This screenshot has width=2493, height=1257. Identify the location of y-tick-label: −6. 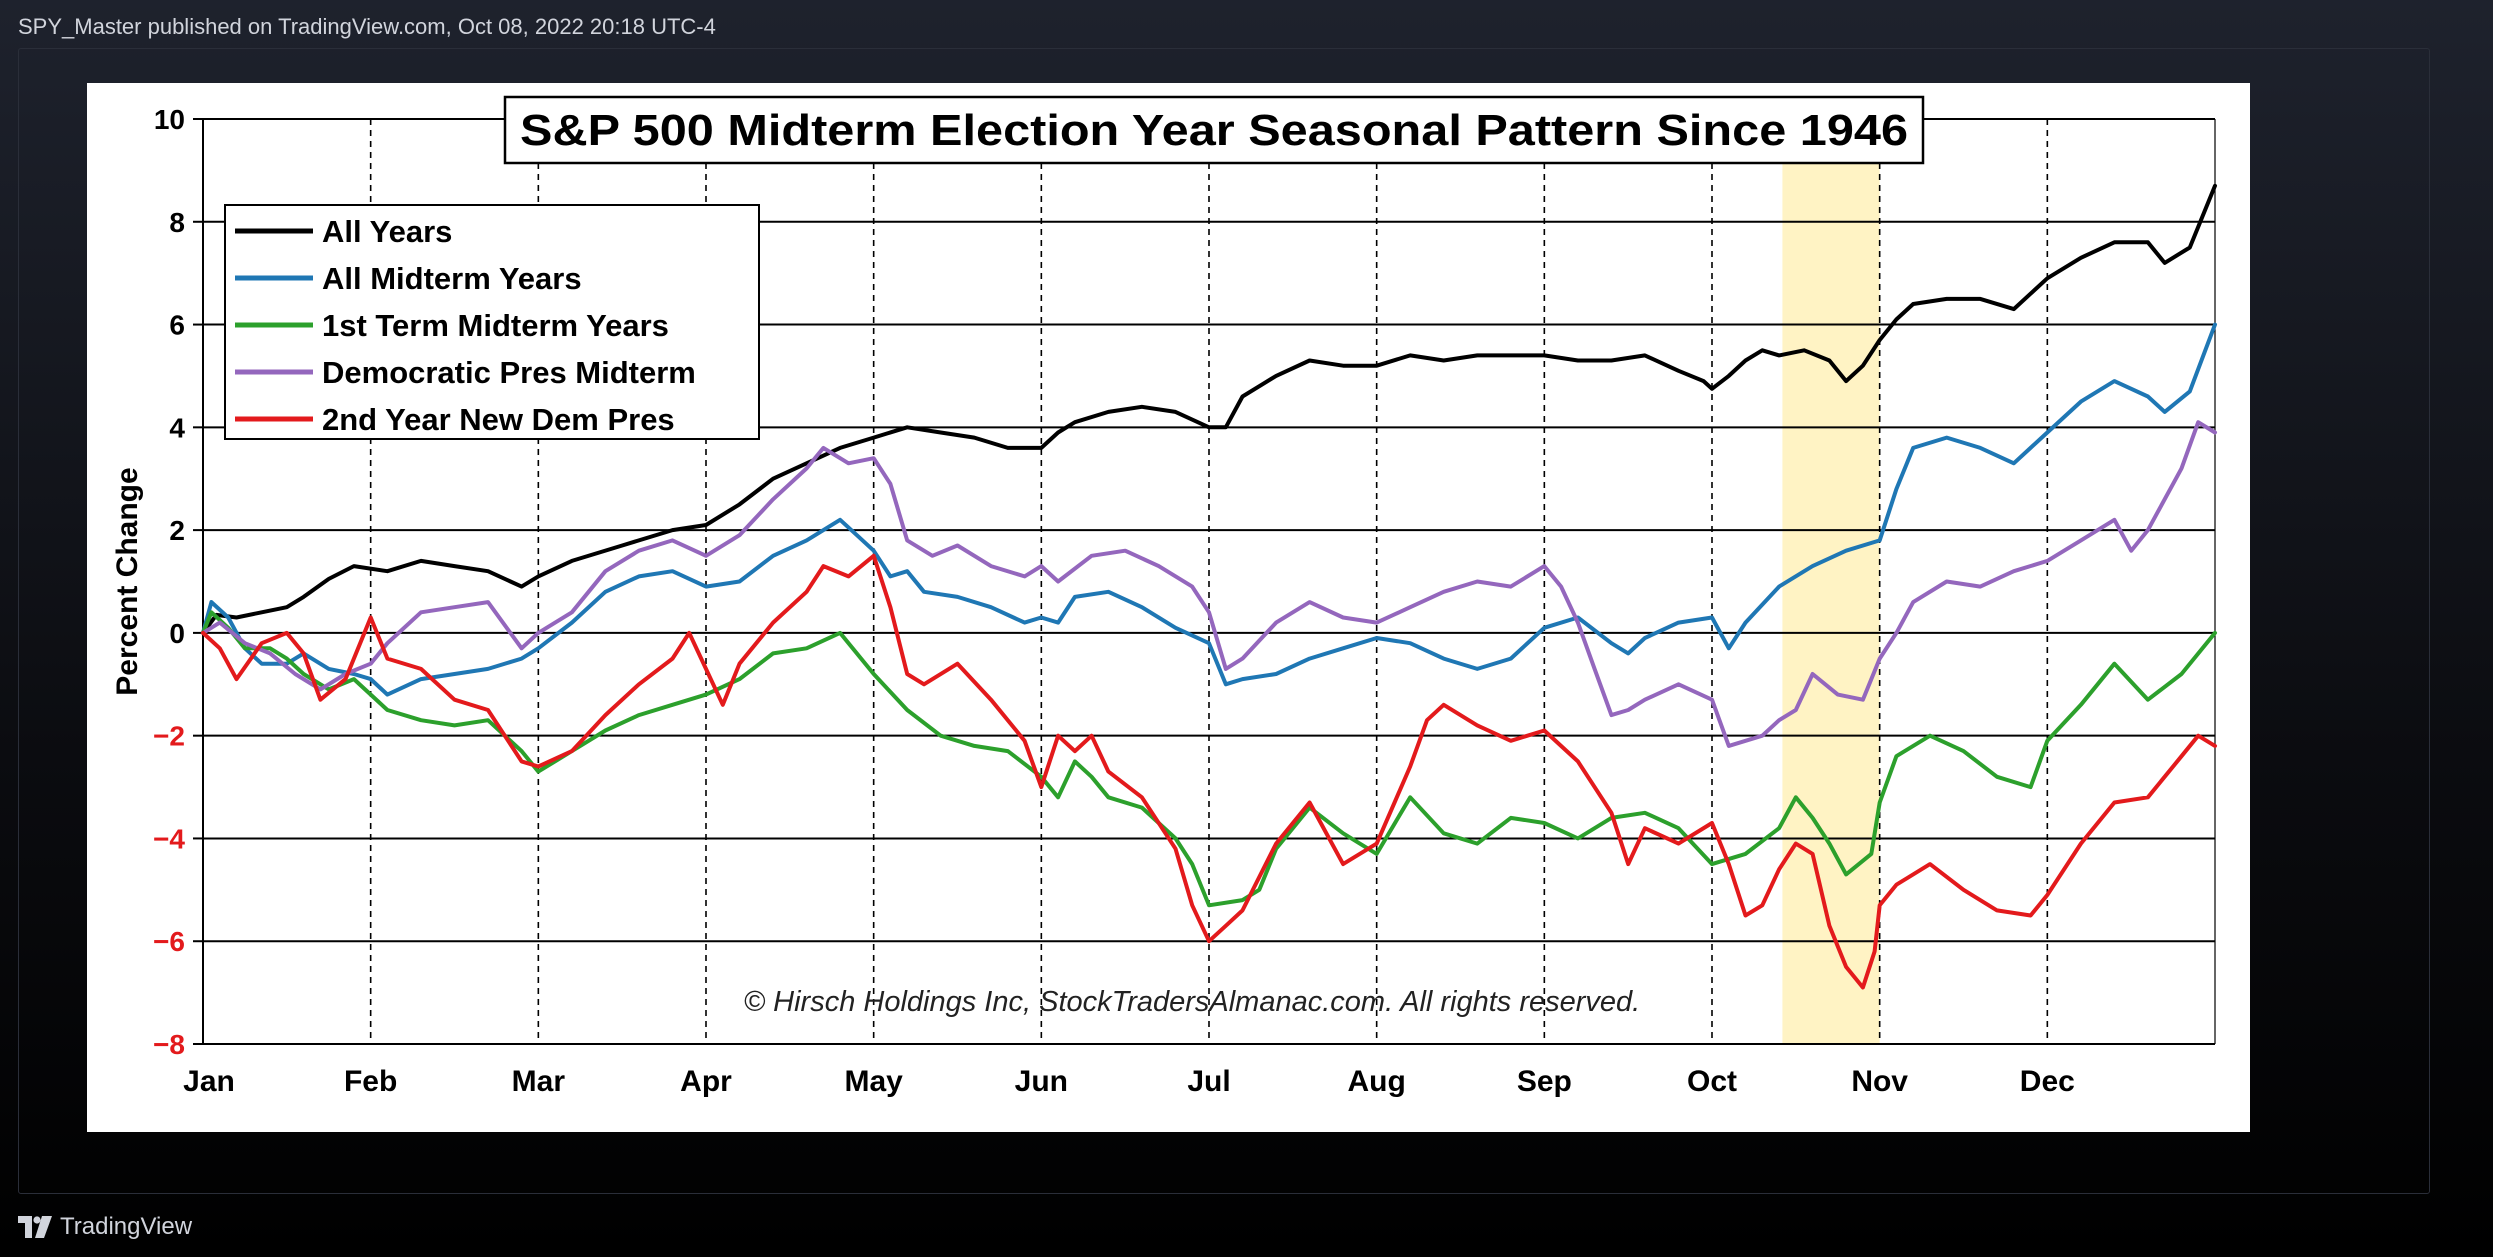
(169, 941).